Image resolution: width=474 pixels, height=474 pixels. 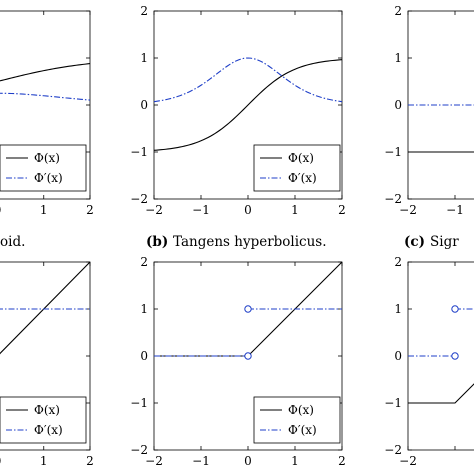 I want to click on caption-c-label: (c), so click(x=414, y=242).